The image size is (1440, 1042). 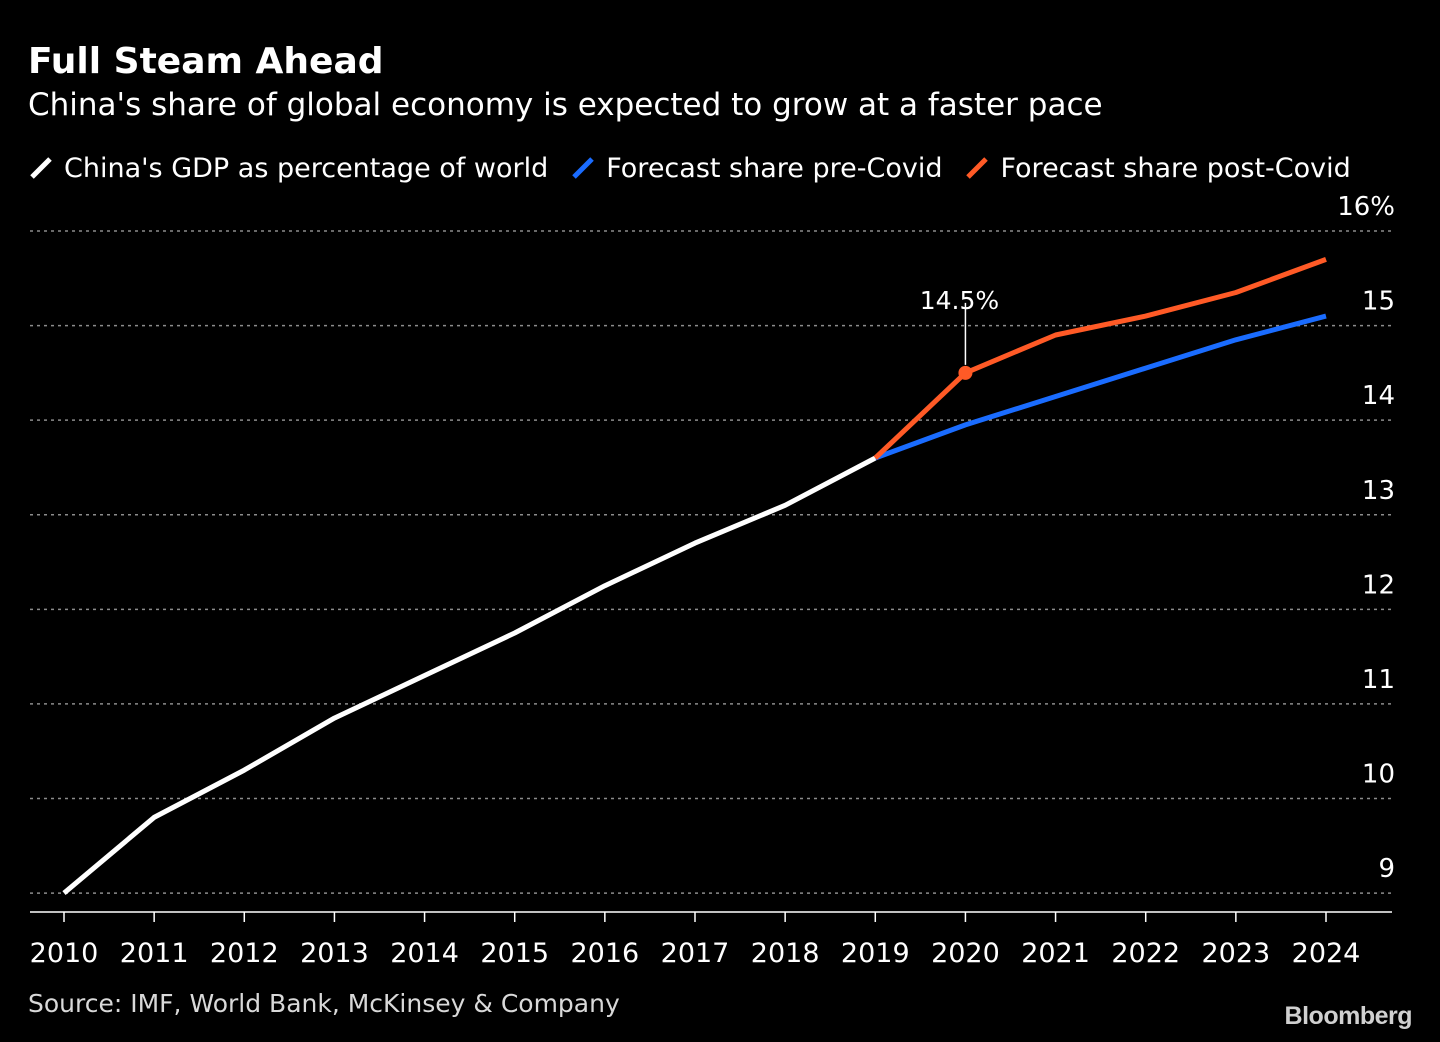 I want to click on x-tick-label: 2015, so click(x=514, y=953).